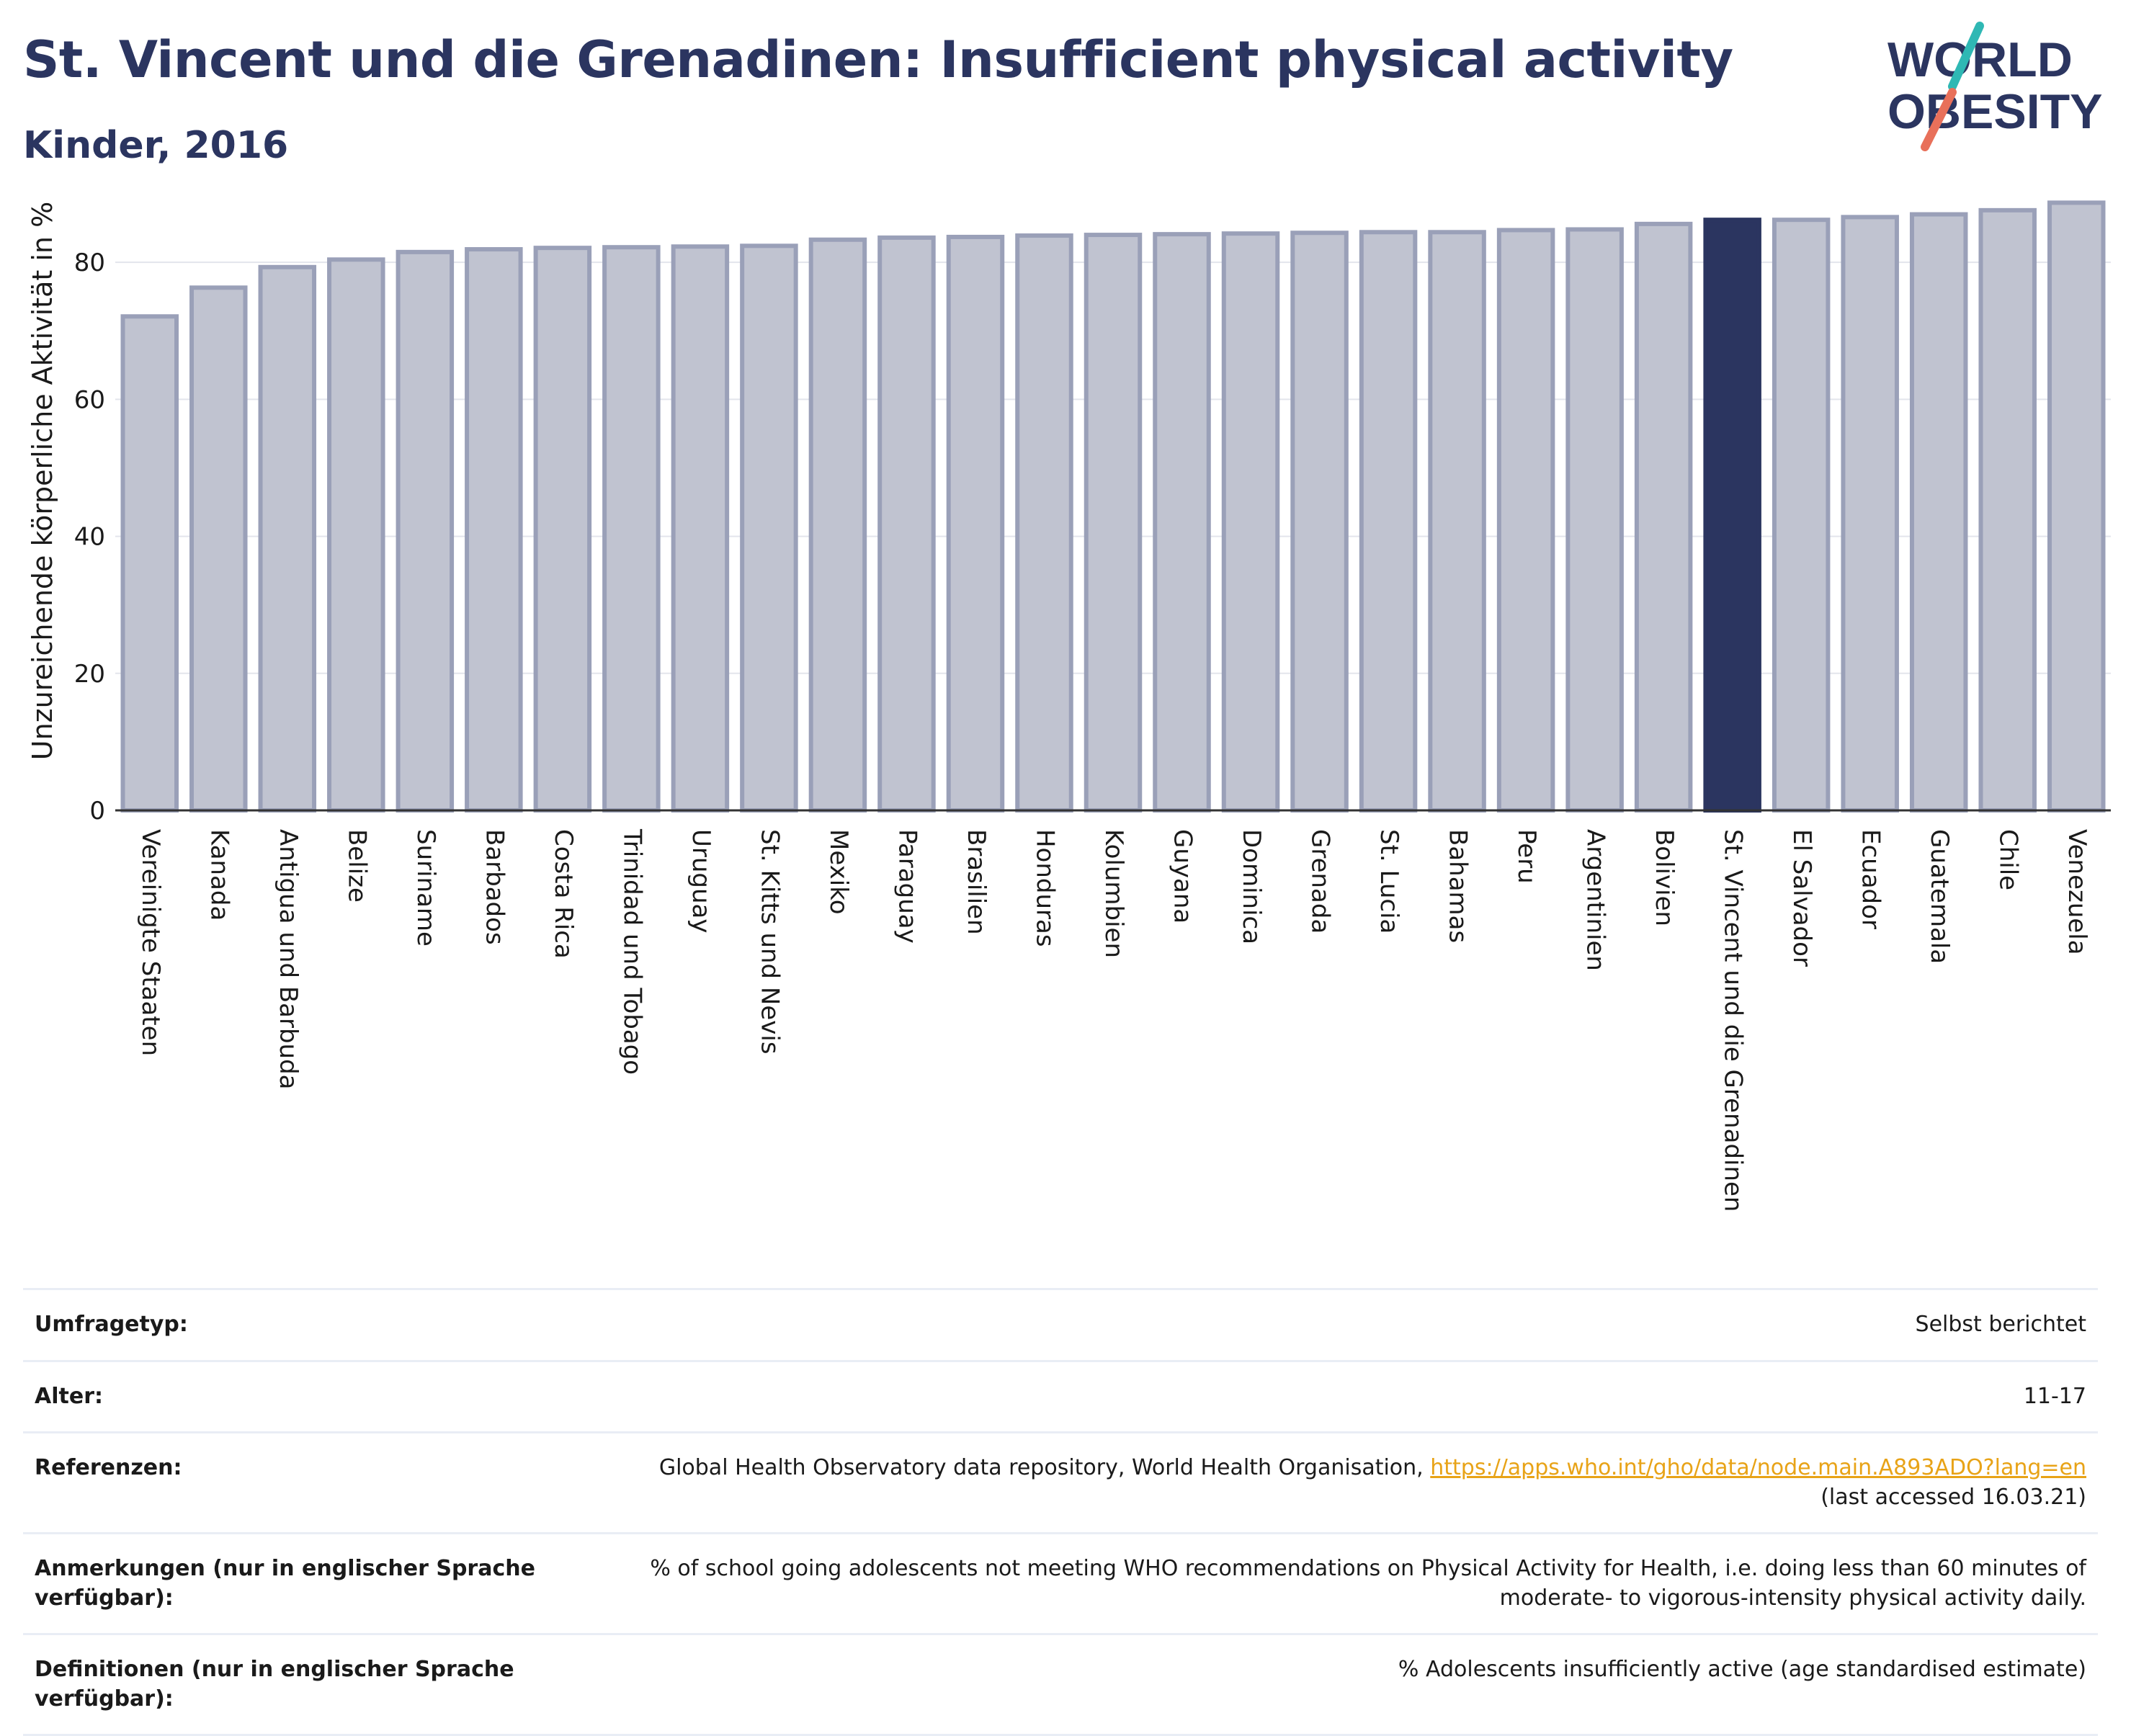 Image resolution: width=2131 pixels, height=1736 pixels. I want to click on info-key: Alter:, so click(286, 1397).